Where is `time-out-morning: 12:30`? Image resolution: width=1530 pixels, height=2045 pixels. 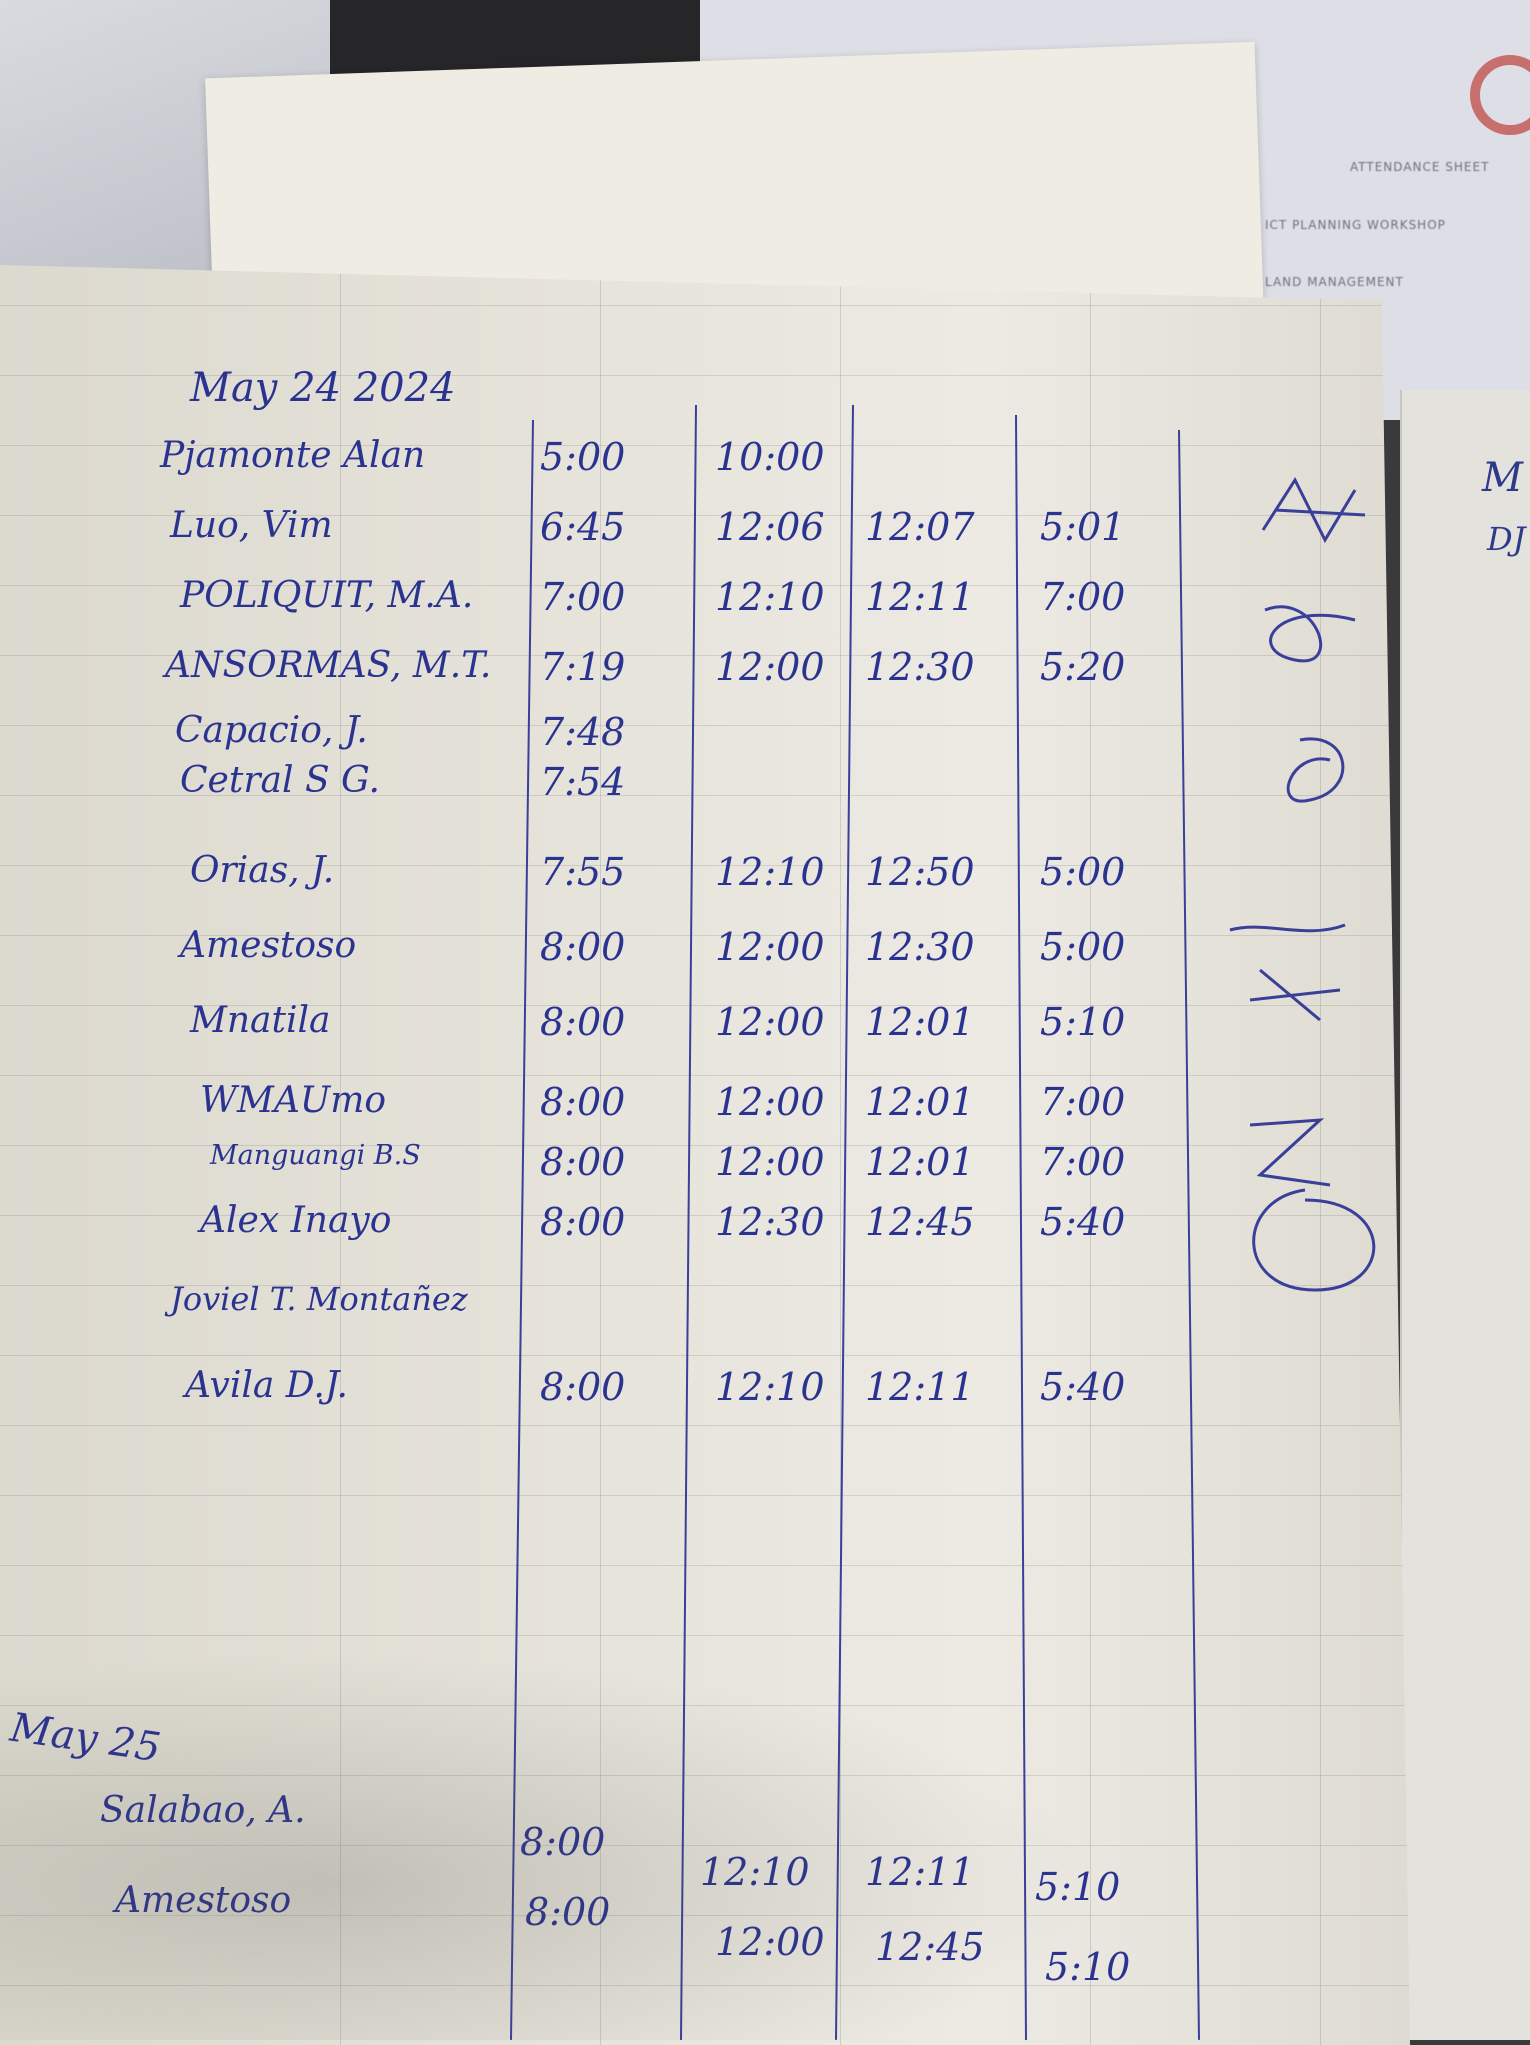
time-out-morning: 12:30 is located at coordinates (770, 1222).